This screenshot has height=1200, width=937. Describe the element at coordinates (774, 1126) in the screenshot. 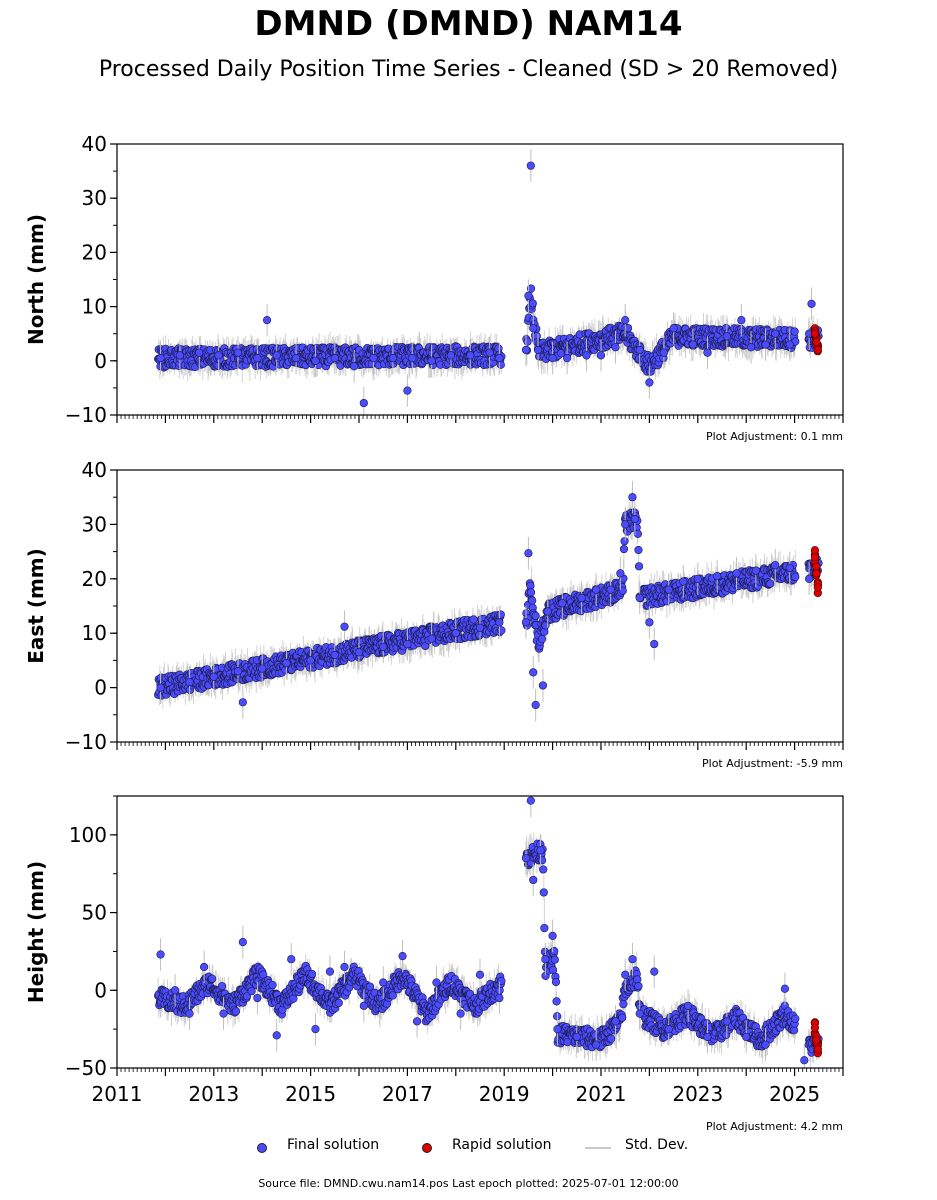

I see `plot-adjustment-note: Plot Adjustment: 4.2 mm` at that location.